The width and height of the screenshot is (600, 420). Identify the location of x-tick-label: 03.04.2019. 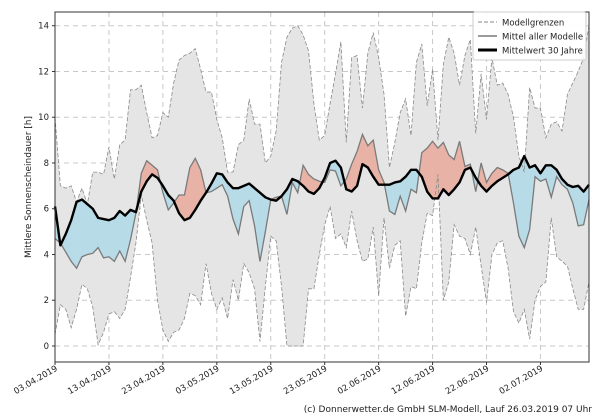
(35, 380).